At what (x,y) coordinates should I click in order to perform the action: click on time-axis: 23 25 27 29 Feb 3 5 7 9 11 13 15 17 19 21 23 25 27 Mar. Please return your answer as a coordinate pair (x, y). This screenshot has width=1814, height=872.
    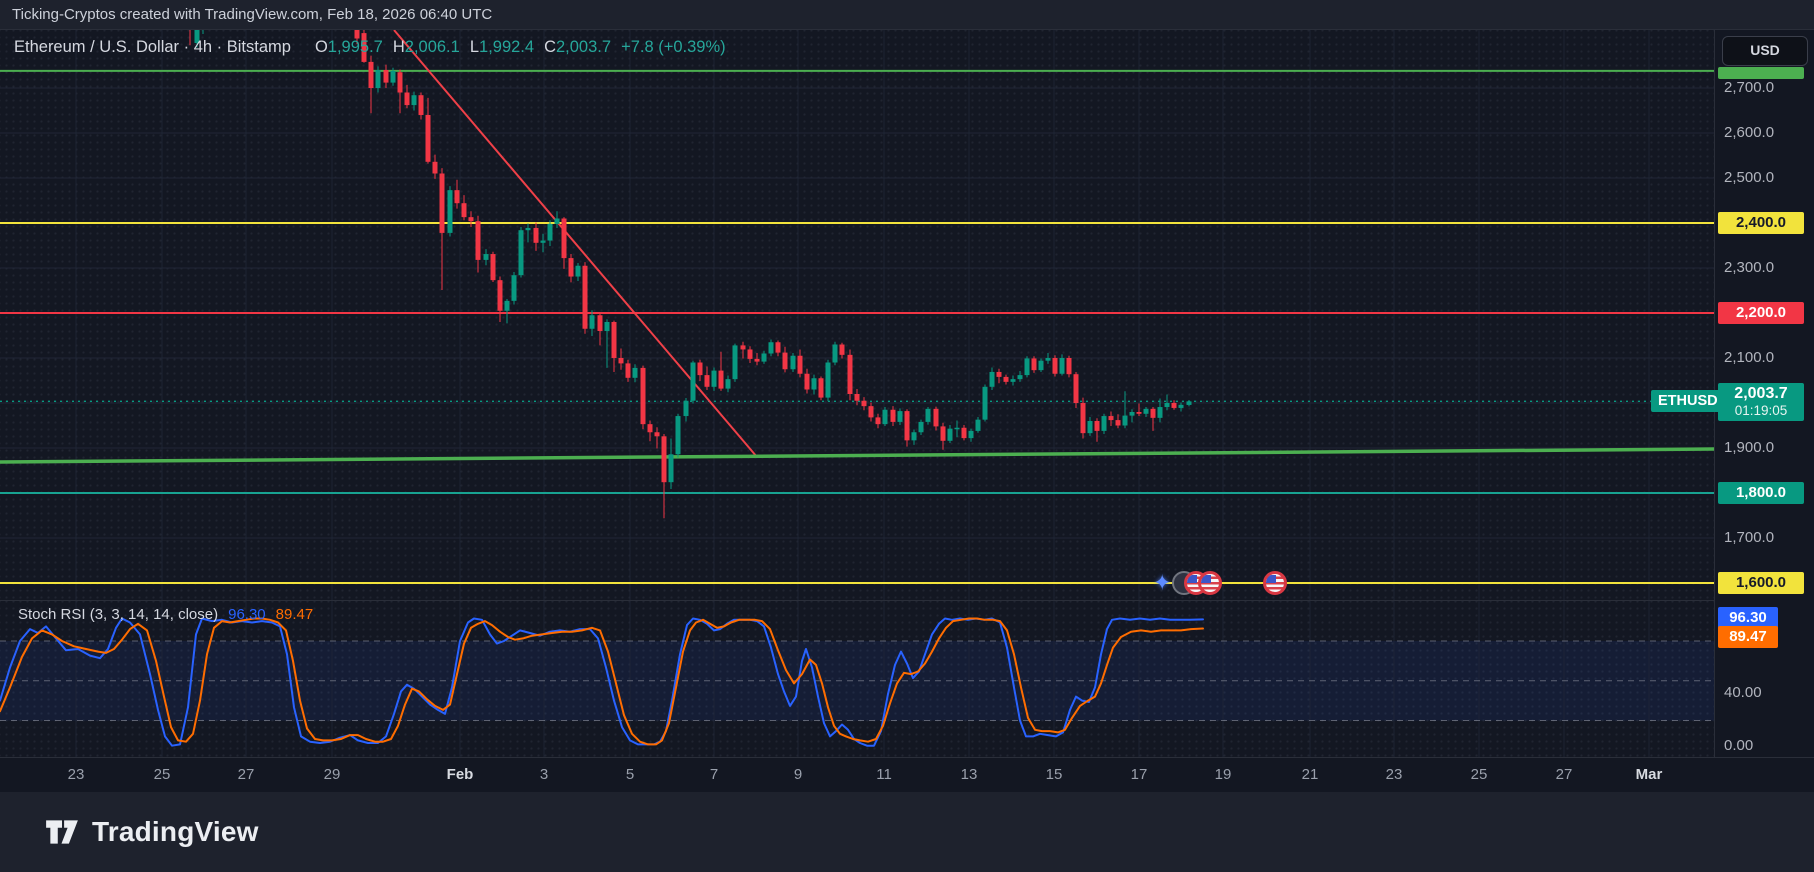
    Looking at the image, I should click on (907, 774).